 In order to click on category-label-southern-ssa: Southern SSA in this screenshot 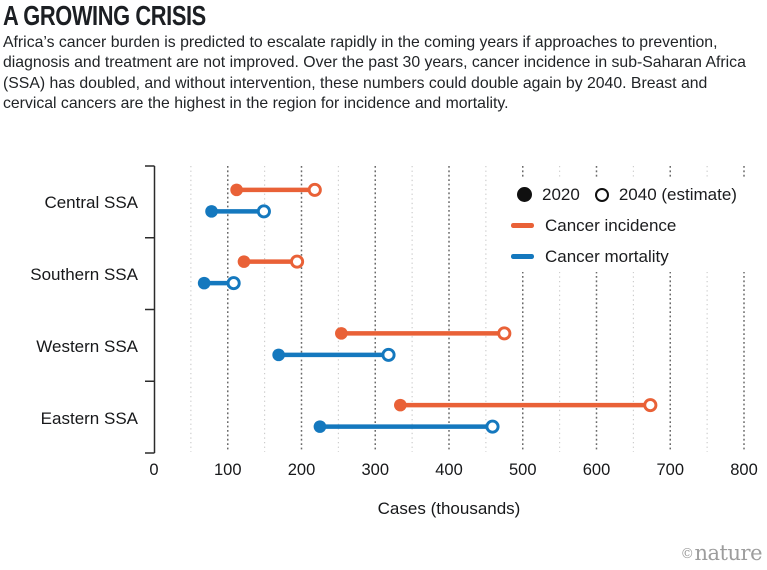, I will do `click(84, 274)`.